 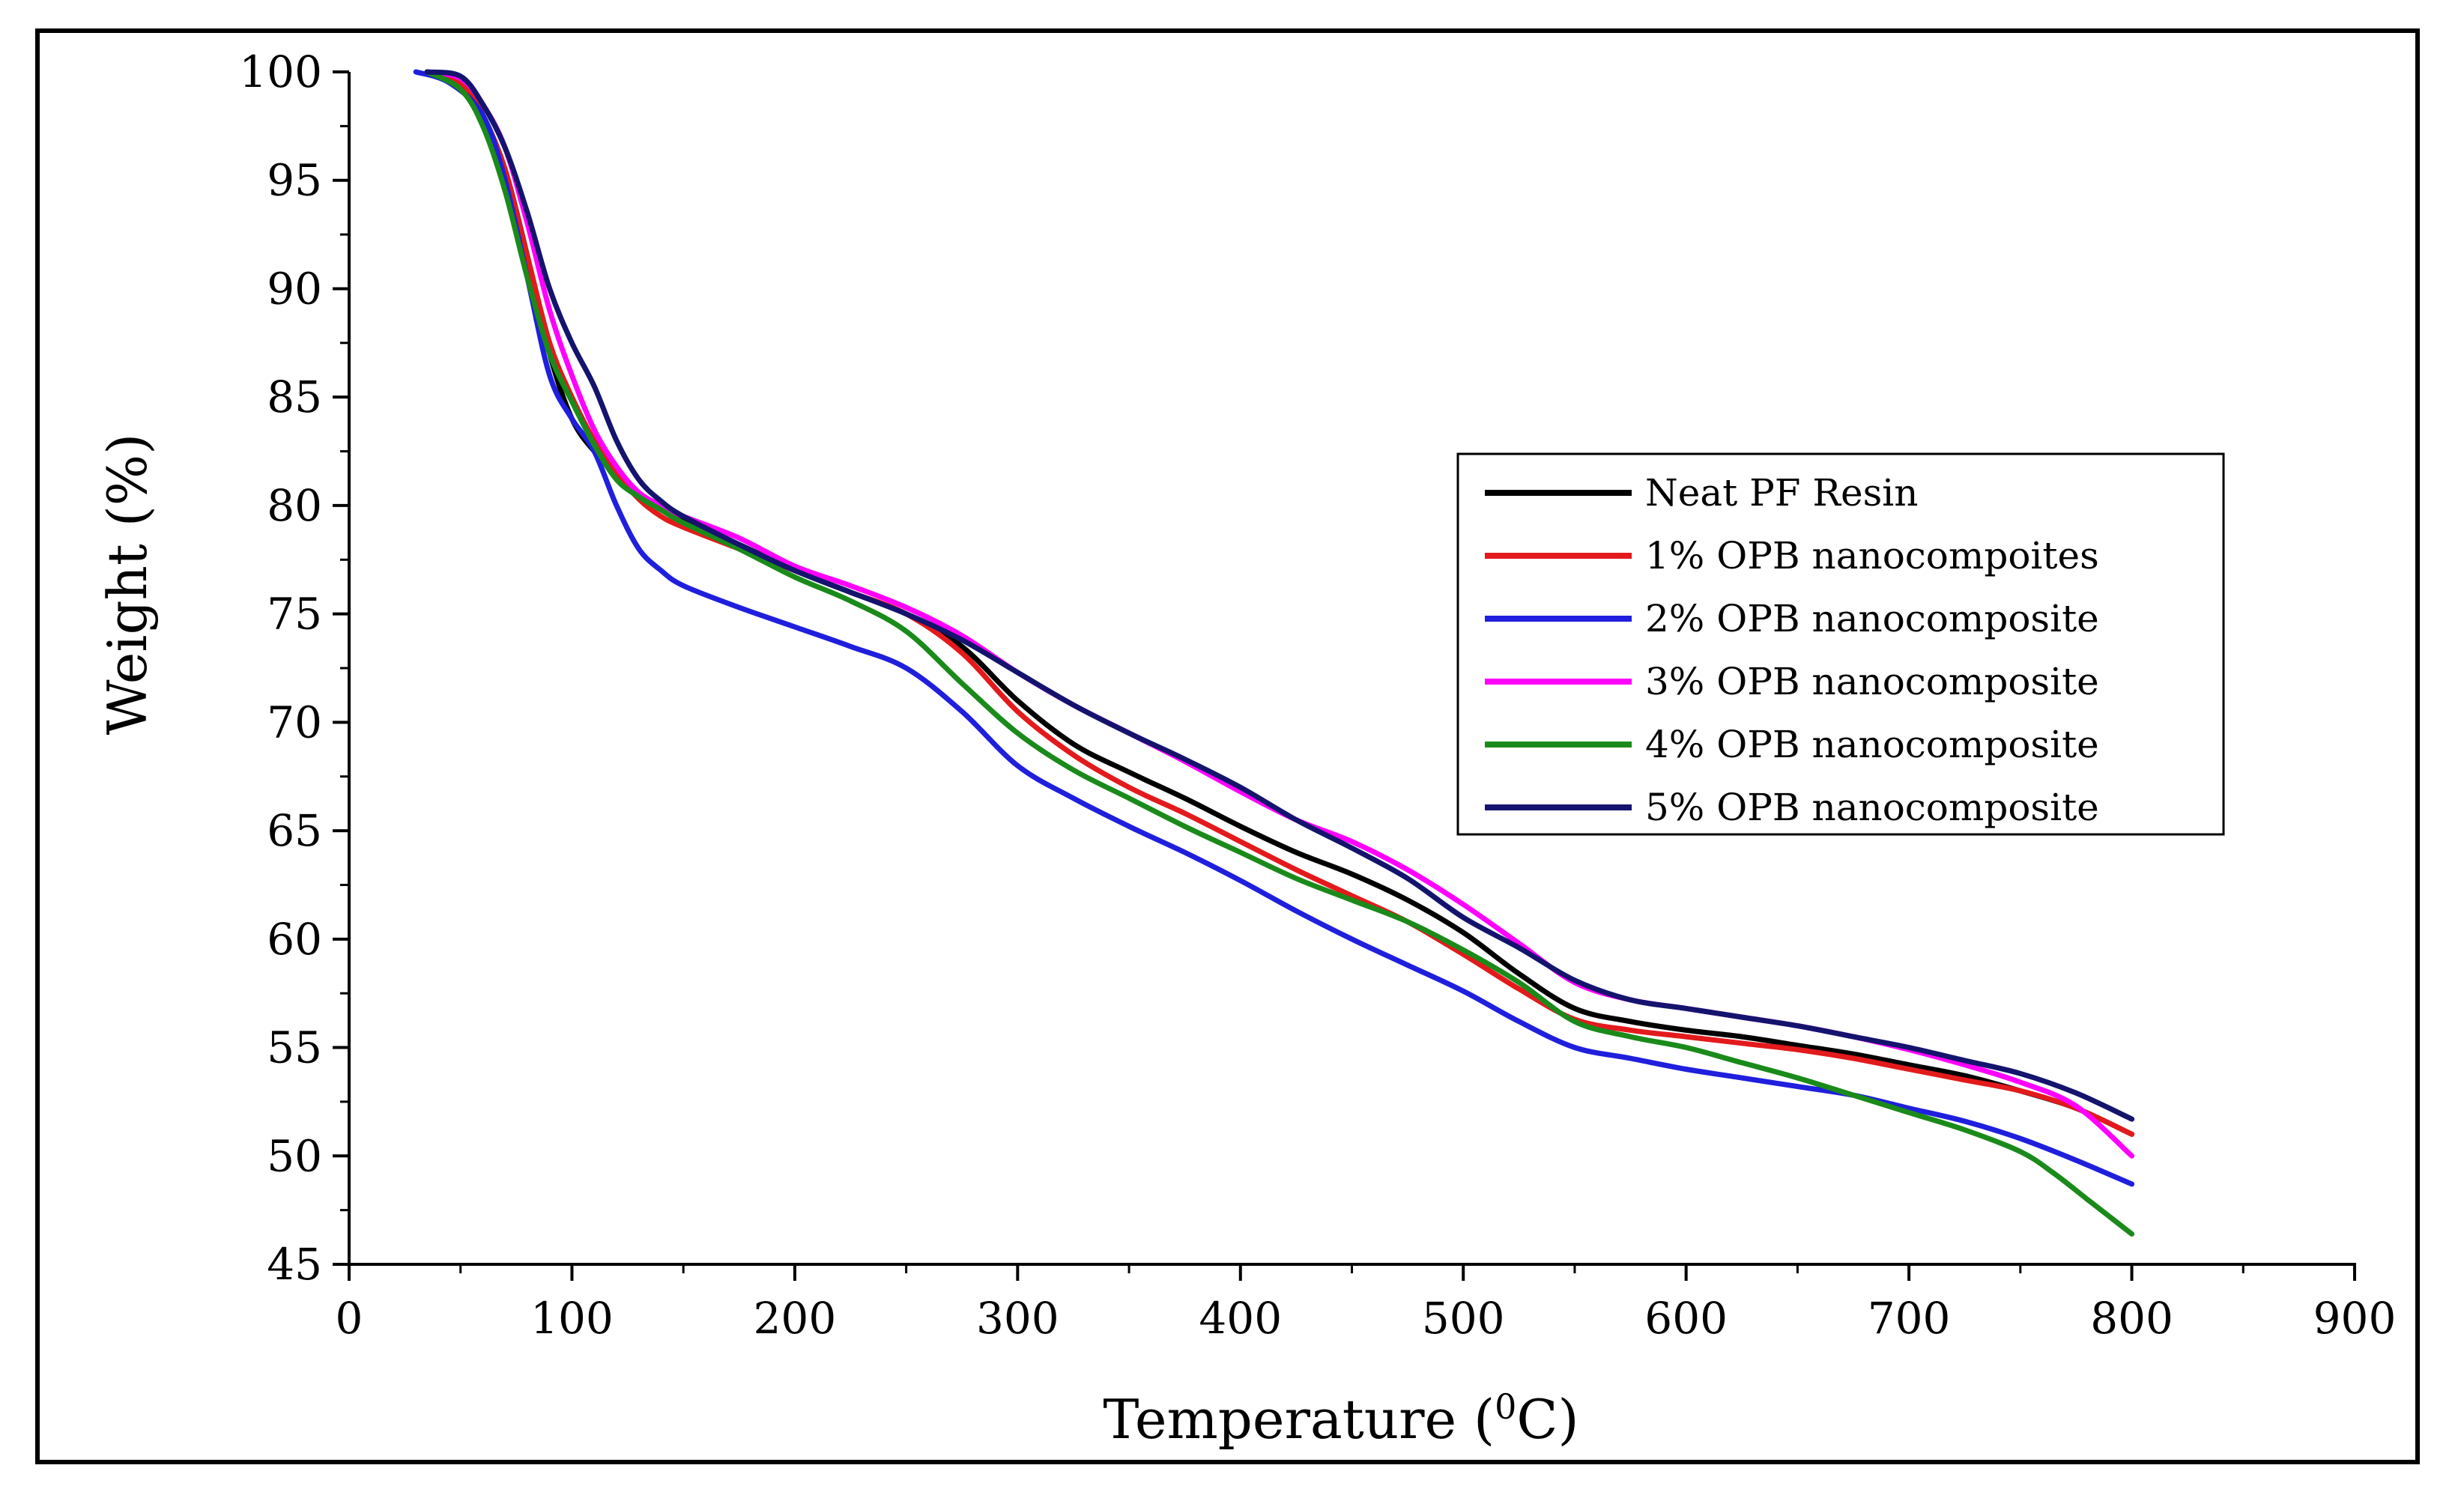 I want to click on y-tick-label: 70, so click(x=294, y=722).